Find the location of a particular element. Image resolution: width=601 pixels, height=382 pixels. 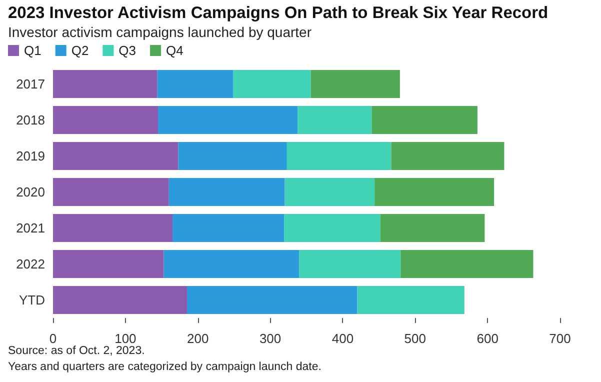

chart-subtitle: Investor activism campaigns launched by quarter is located at coordinates (160, 32).